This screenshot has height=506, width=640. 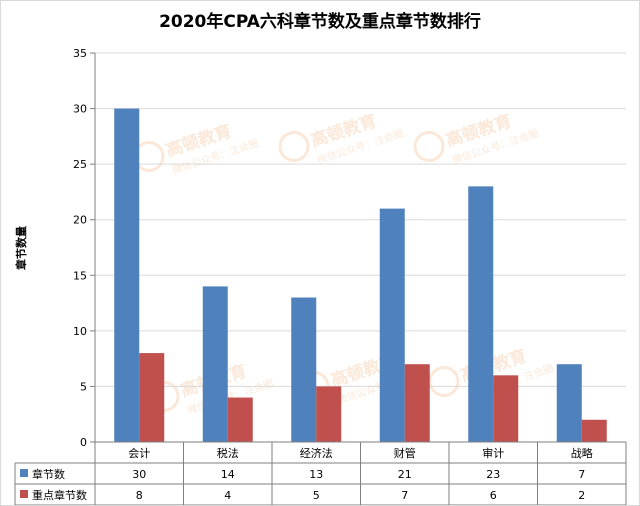 I want to click on table-value-cell: 23, so click(x=493, y=474).